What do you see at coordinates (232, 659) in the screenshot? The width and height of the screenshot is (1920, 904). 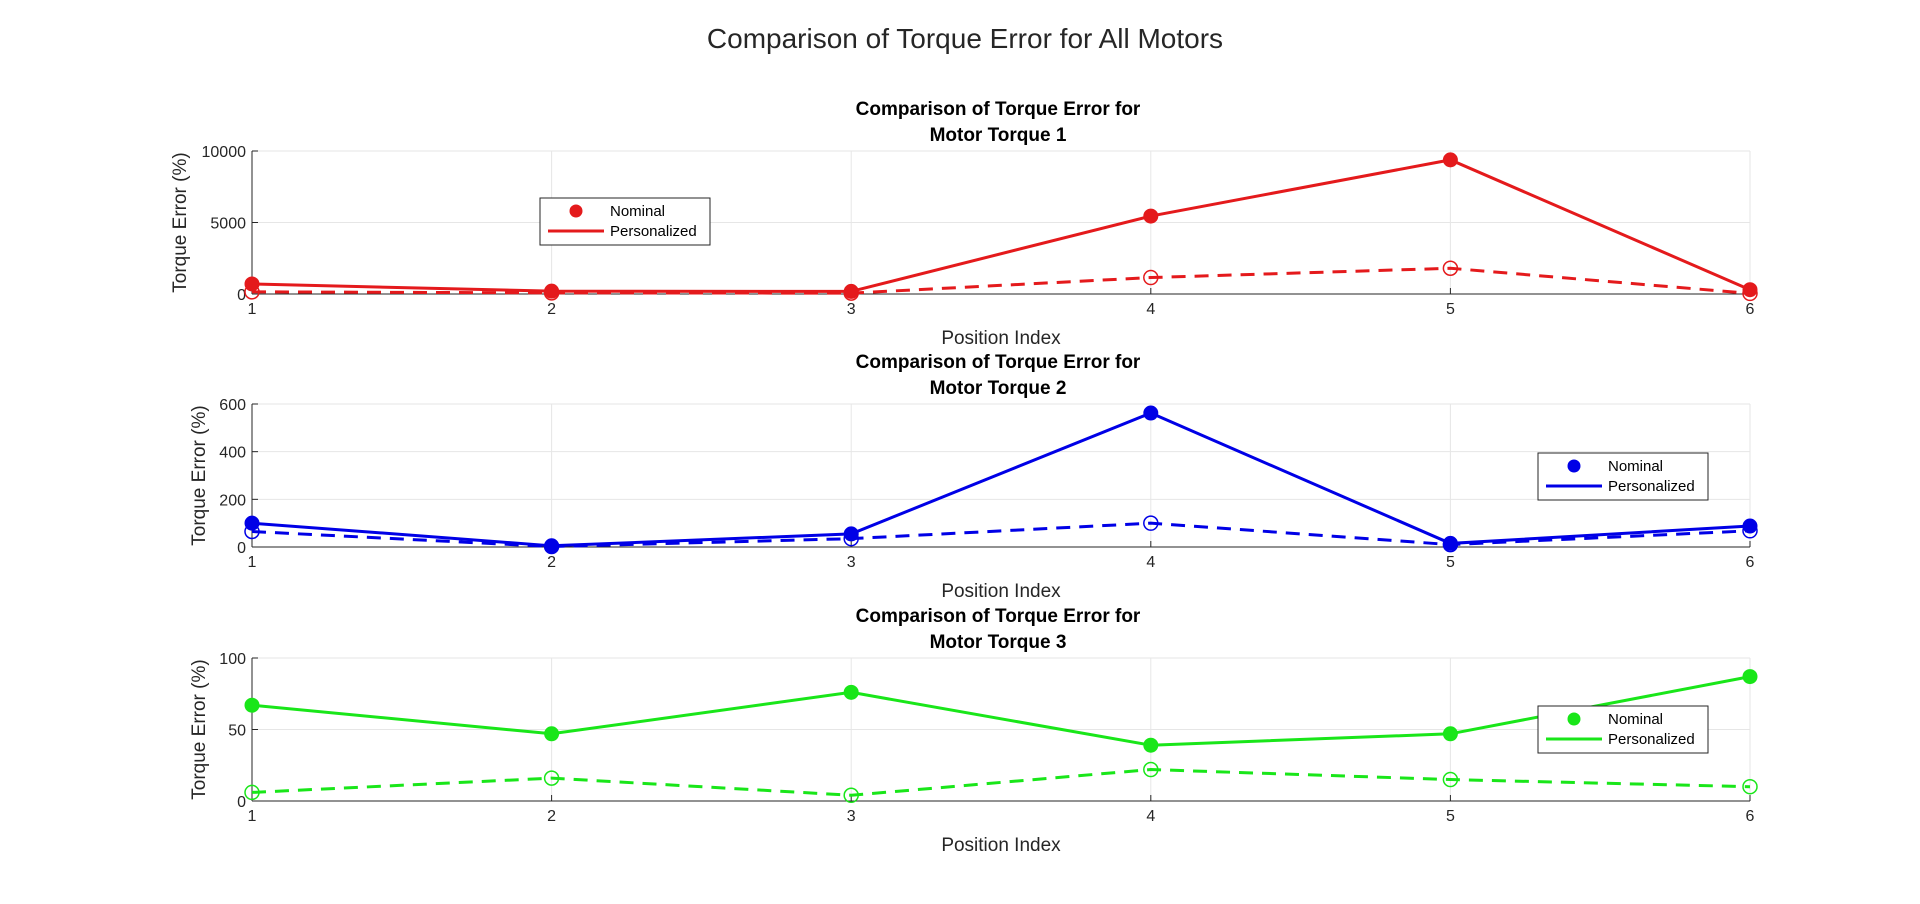 I see `y-tick-label: 100` at bounding box center [232, 659].